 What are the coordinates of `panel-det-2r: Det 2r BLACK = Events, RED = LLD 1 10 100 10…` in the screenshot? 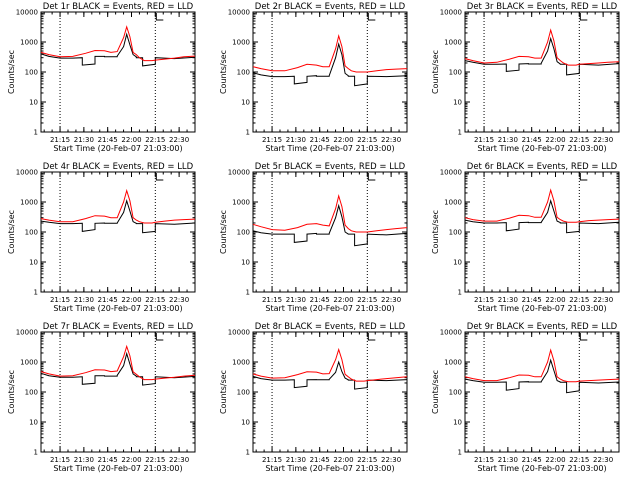 It's located at (313, 77).